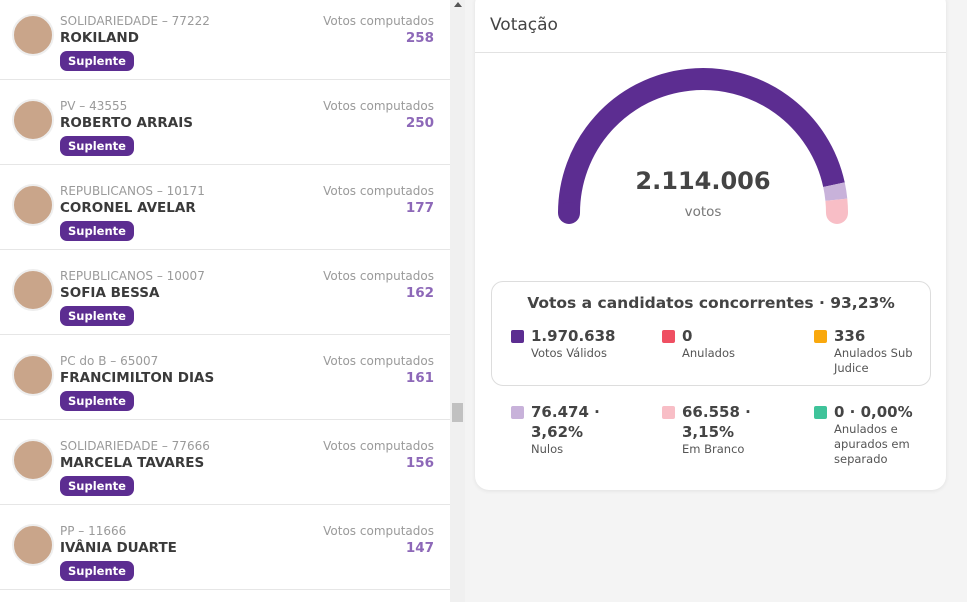 This screenshot has height=602, width=967. Describe the element at coordinates (710, 52) in the screenshot. I see `divider` at that location.